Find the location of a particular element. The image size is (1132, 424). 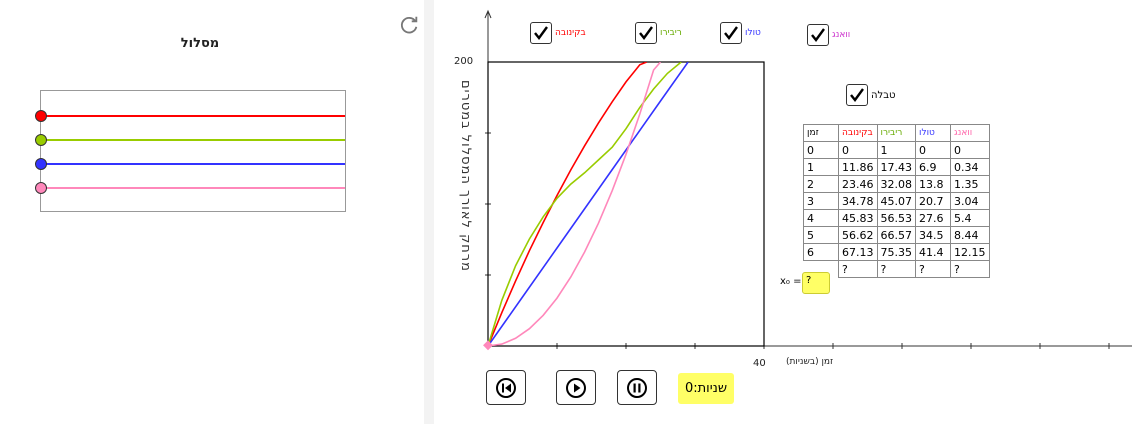

table-cell: 32.08 is located at coordinates (896, 184).